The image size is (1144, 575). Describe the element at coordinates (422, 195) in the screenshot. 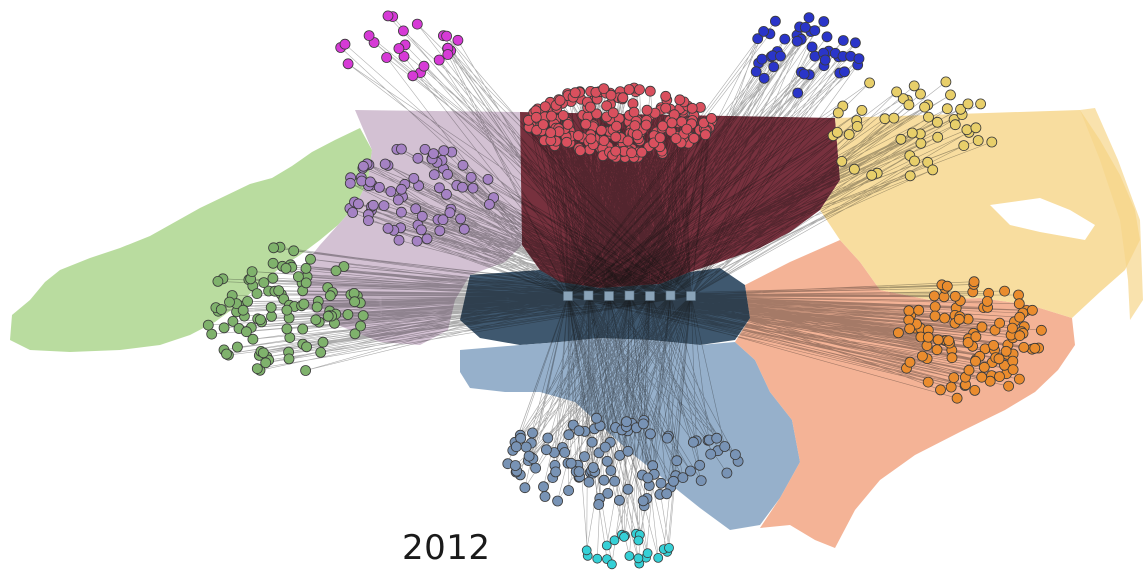

I see `cluster-purple` at that location.